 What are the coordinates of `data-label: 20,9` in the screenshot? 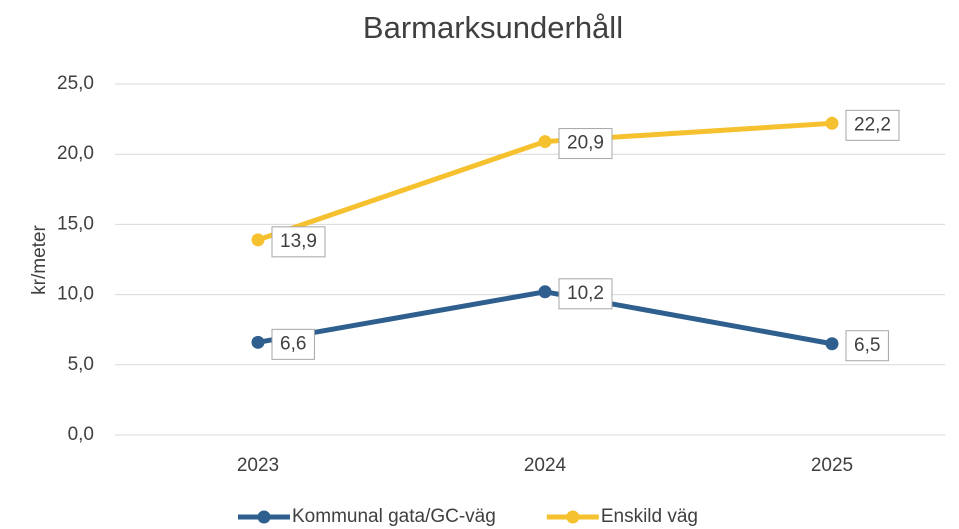 It's located at (585, 144).